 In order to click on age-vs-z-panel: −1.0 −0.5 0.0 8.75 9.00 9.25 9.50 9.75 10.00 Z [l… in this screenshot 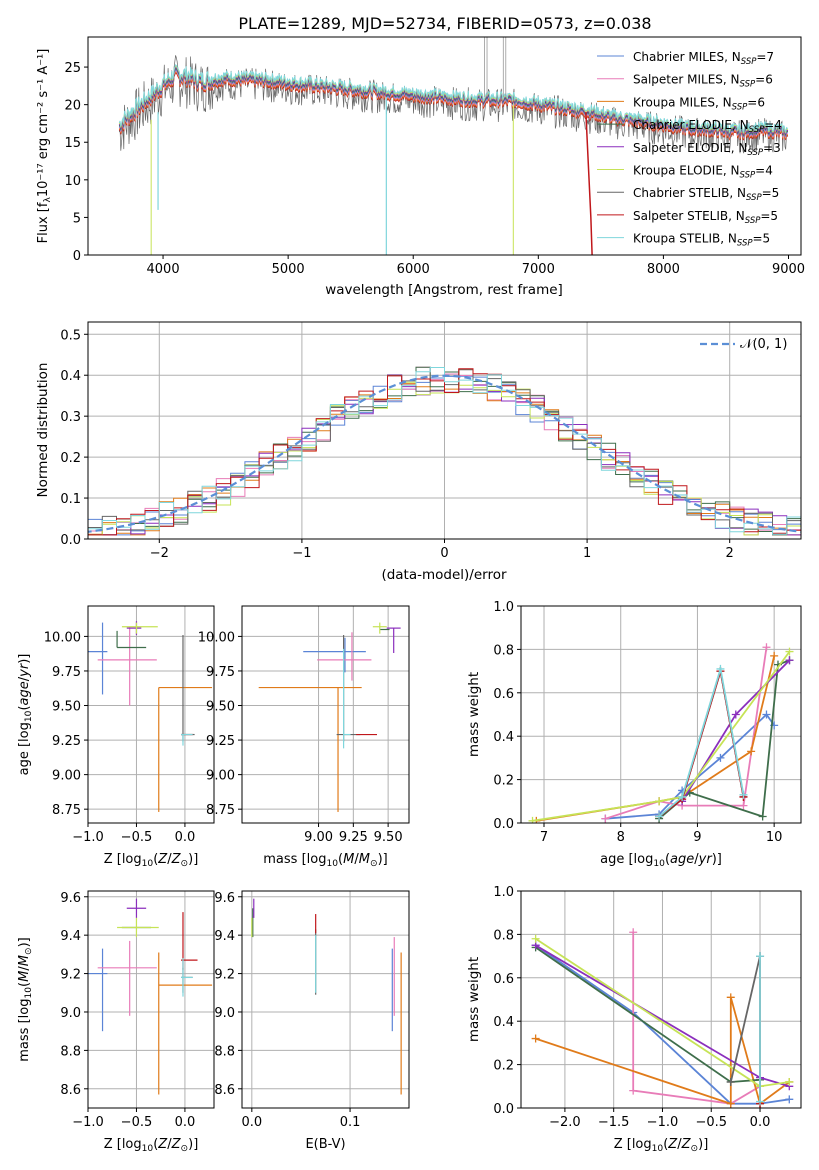, I will do `click(116, 737)`.